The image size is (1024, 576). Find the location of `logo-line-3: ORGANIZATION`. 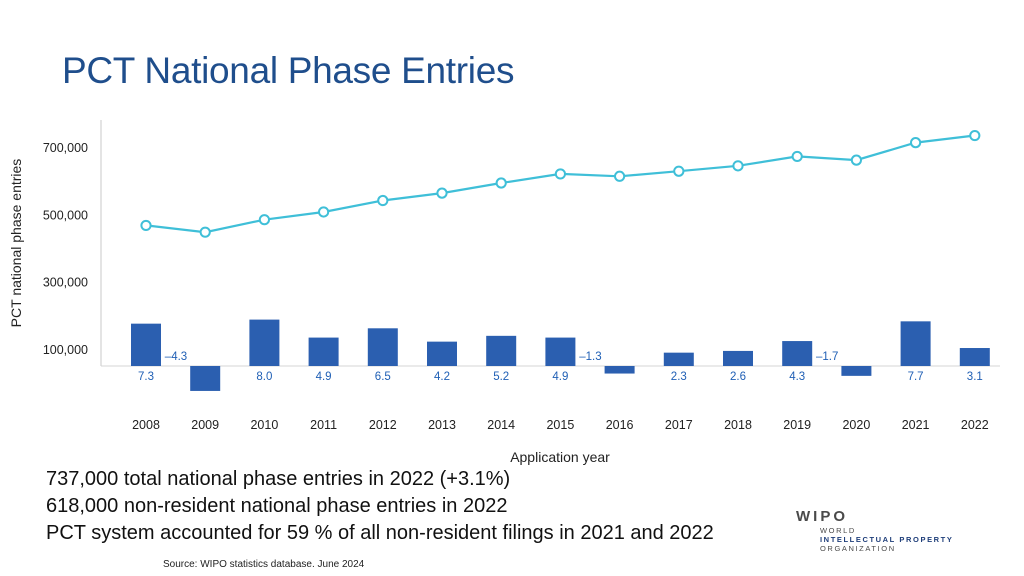

logo-line-3: ORGANIZATION is located at coordinates (858, 548).